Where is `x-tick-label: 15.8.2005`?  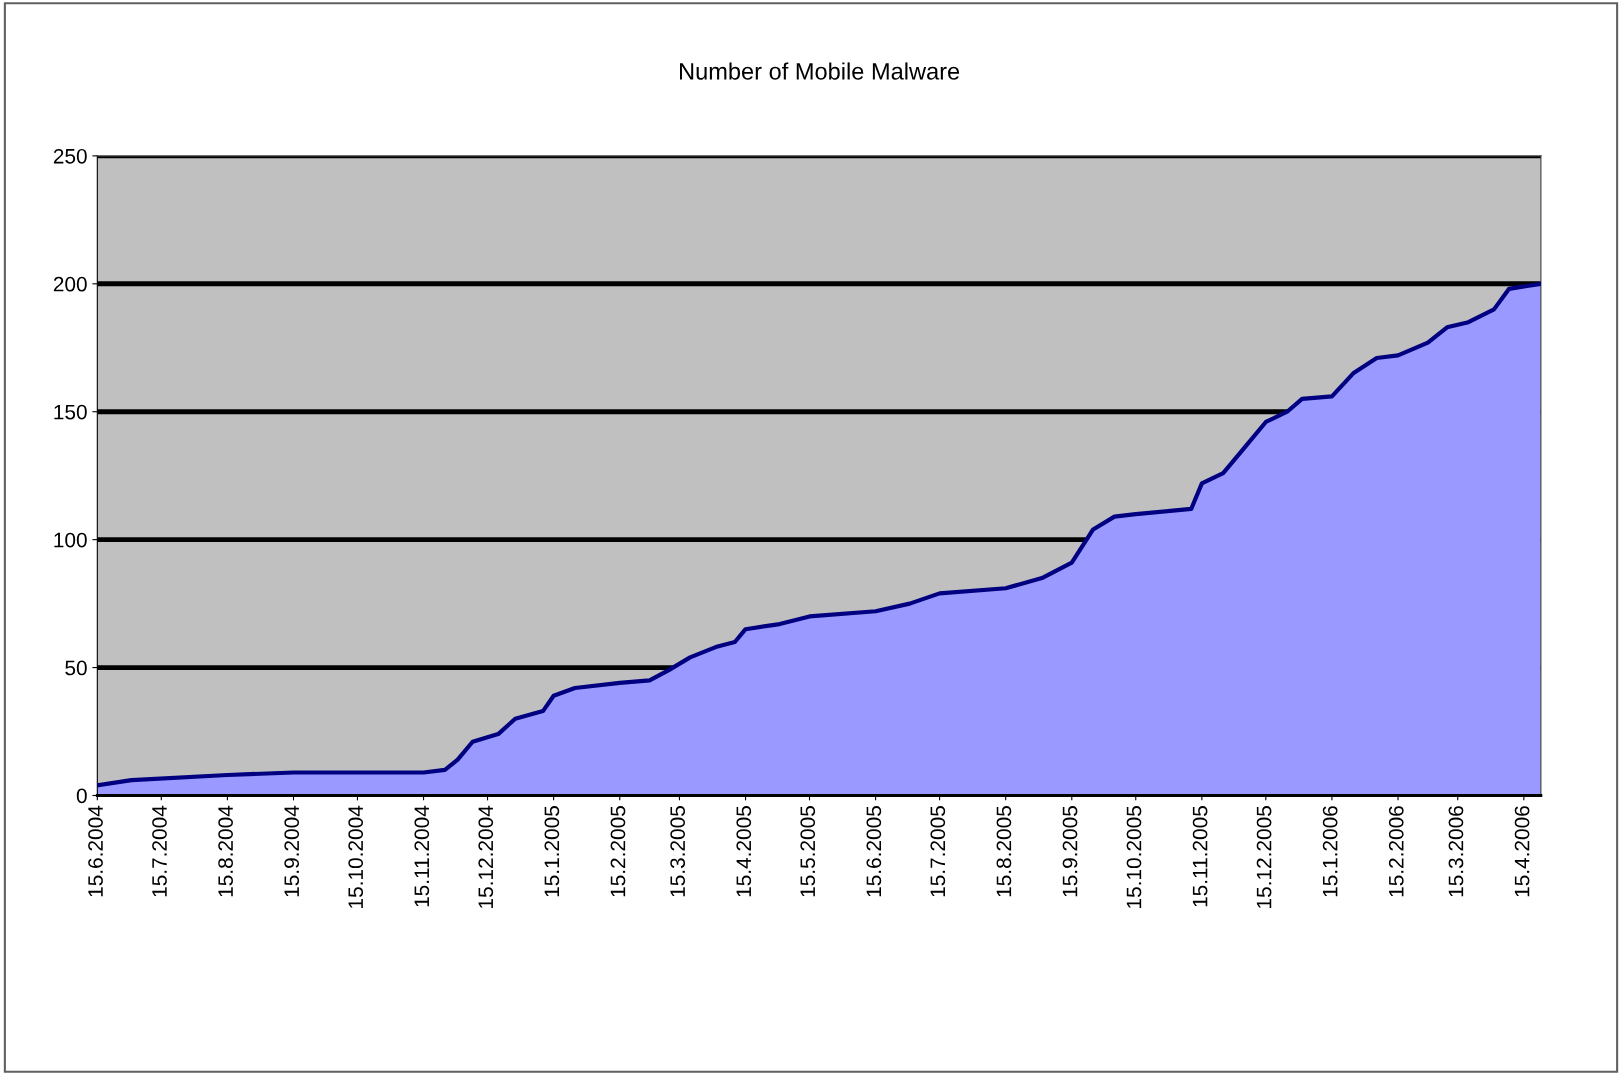 x-tick-label: 15.8.2005 is located at coordinates (1004, 851).